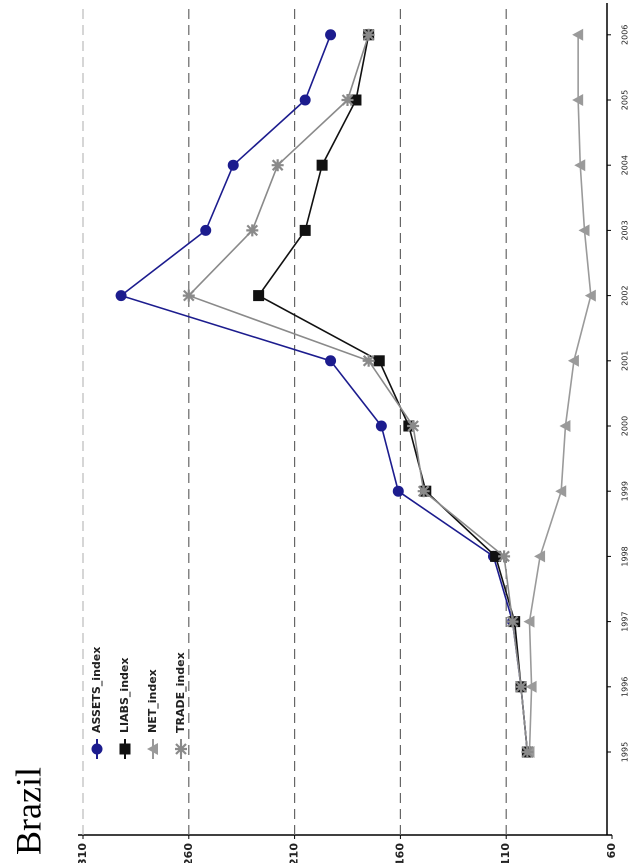 The image size is (639, 863). I want to click on legend-label: LIABS_index, so click(124, 695).